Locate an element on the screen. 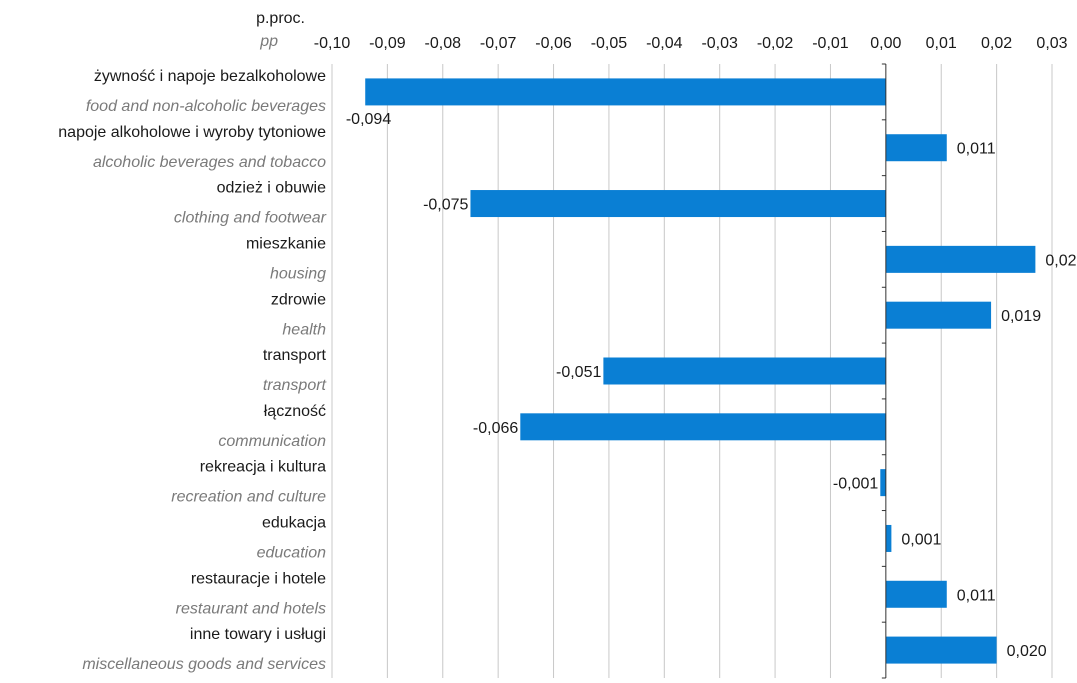  tick-label: -0,08 is located at coordinates (443, 43).